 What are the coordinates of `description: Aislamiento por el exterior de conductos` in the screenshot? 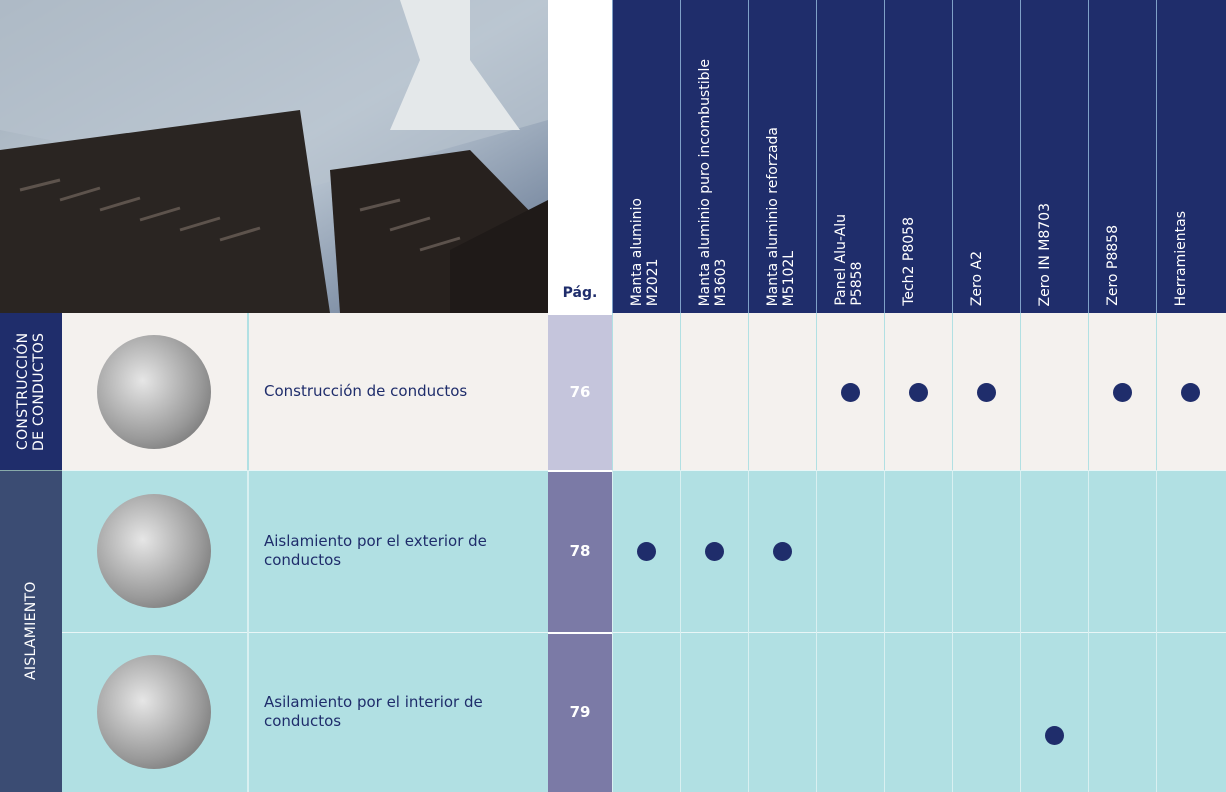 It's located at (375, 550).